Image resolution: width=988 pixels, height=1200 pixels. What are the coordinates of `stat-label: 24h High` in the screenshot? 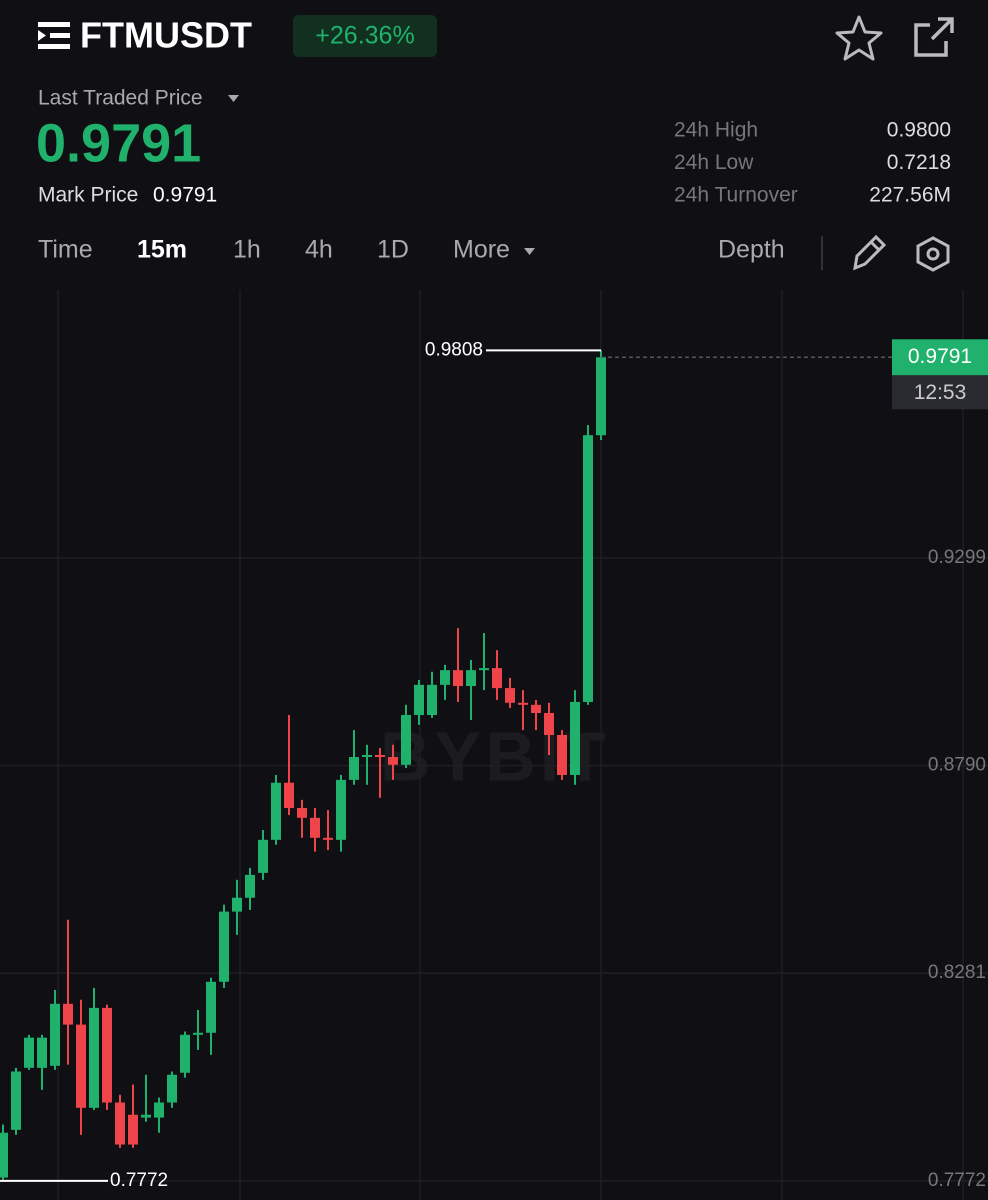 It's located at (716, 130).